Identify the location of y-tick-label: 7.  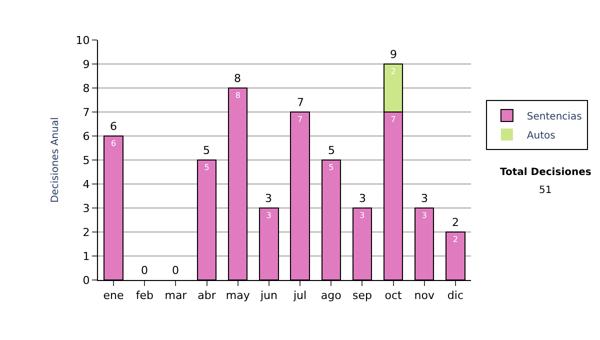
(86, 112).